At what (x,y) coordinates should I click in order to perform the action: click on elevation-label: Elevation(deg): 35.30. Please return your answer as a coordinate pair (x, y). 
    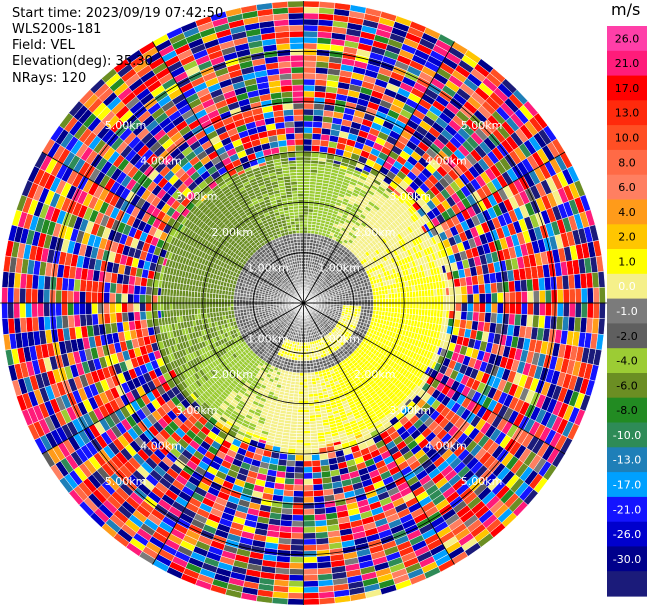
    Looking at the image, I should click on (82, 61).